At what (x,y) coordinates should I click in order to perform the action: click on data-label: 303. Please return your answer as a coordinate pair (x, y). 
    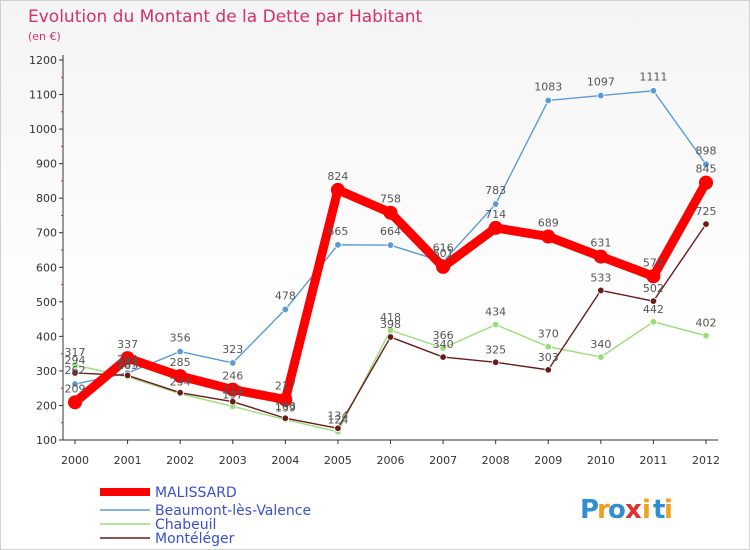
    Looking at the image, I should click on (548, 357).